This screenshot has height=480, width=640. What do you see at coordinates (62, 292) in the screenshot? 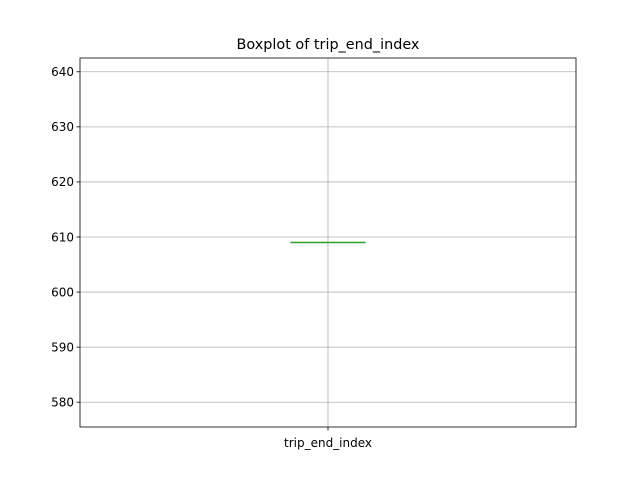
I see `y-tick-label: 600` at bounding box center [62, 292].